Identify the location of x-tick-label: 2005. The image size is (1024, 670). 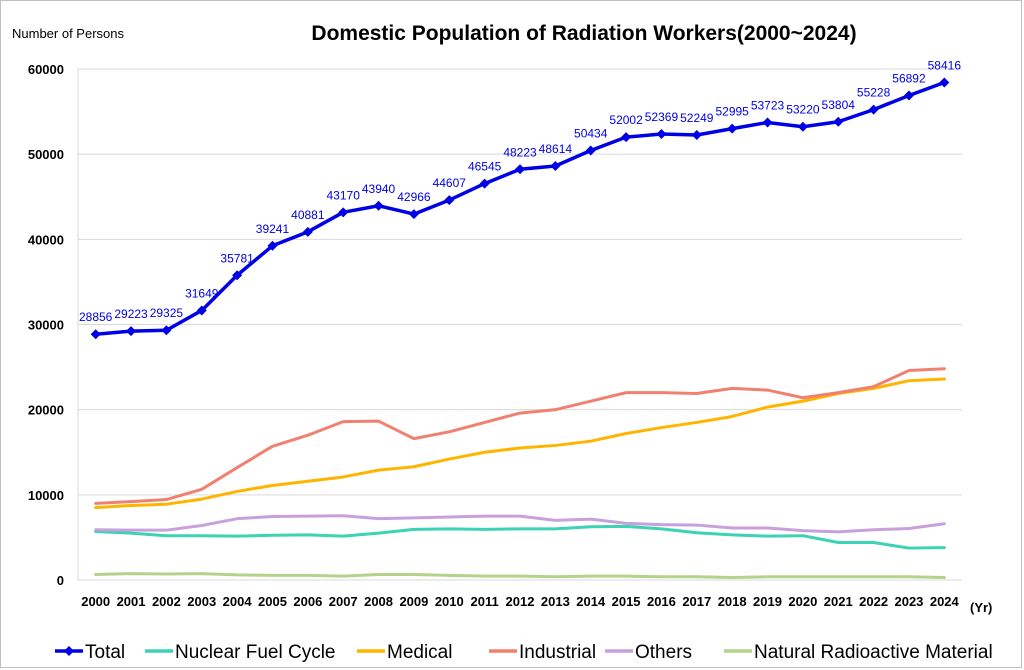
(272, 601).